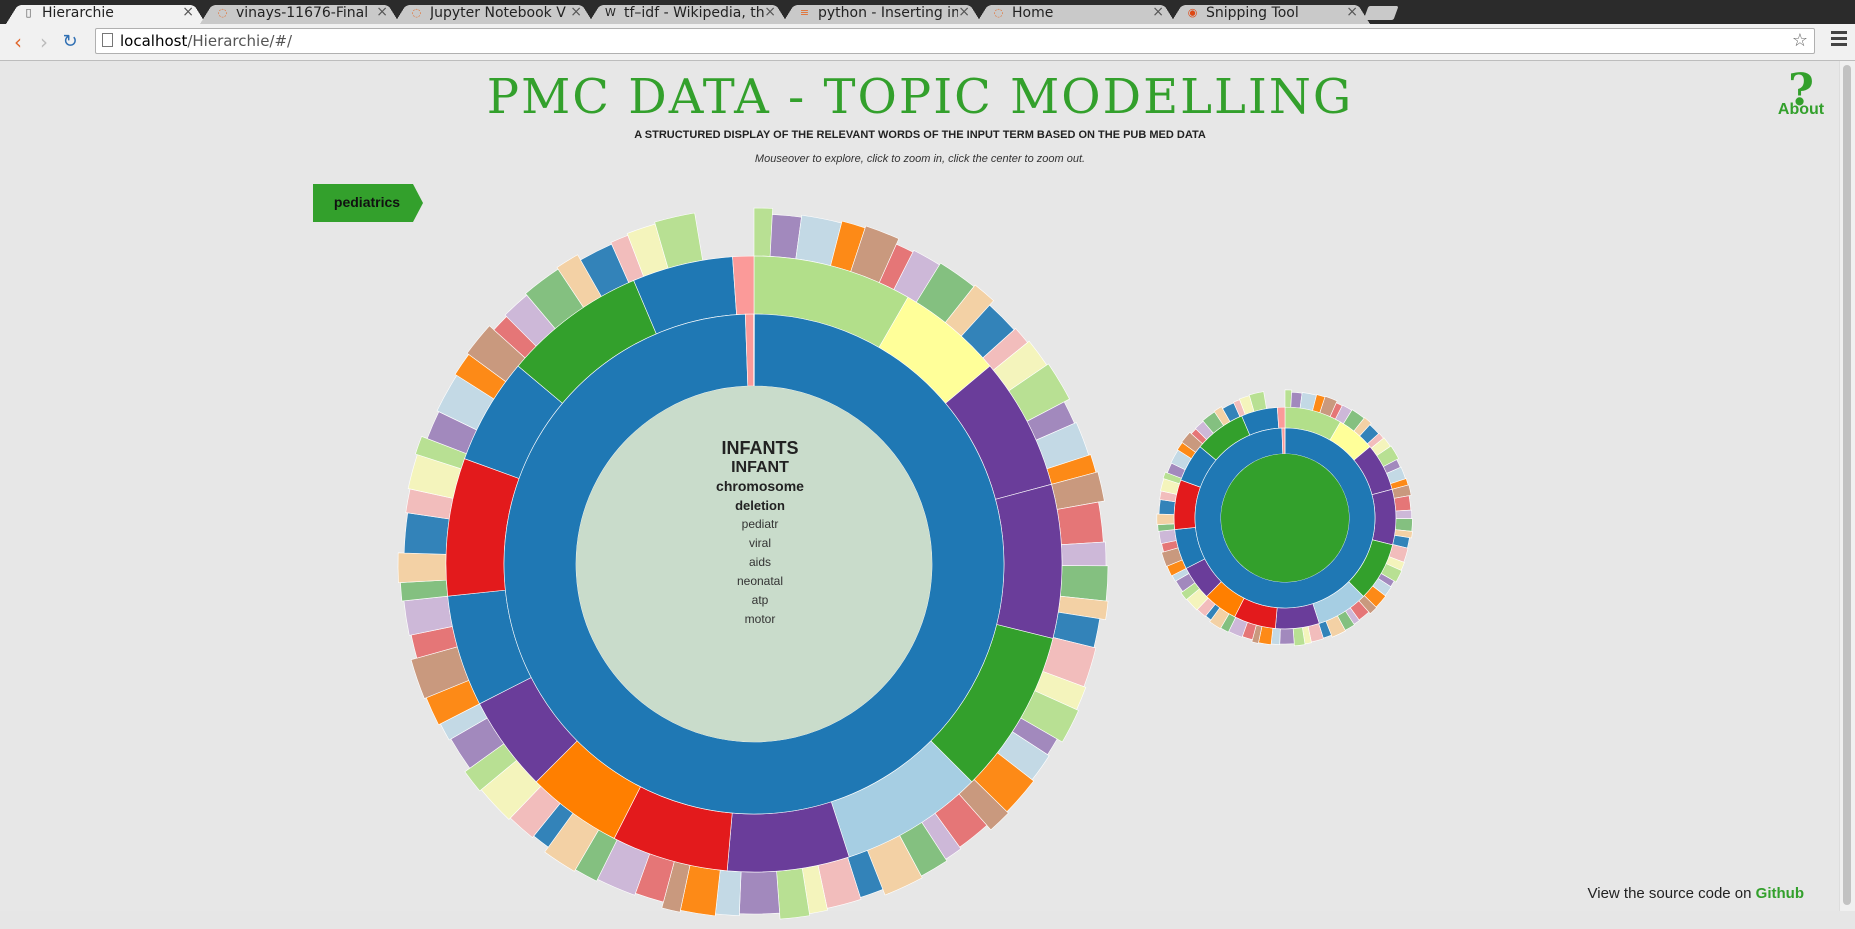 The width and height of the screenshot is (1855, 929). Describe the element at coordinates (1381, 13) in the screenshot. I see `new-tab-button` at that location.